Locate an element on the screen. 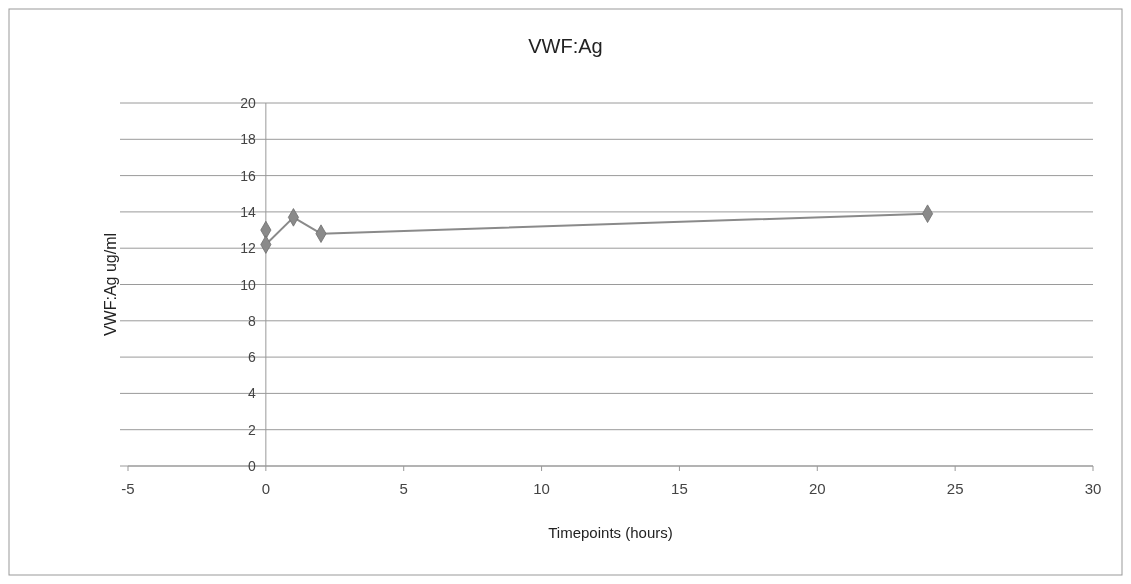 This screenshot has height=584, width=1131. x-tick-label: 15 is located at coordinates (679, 488).